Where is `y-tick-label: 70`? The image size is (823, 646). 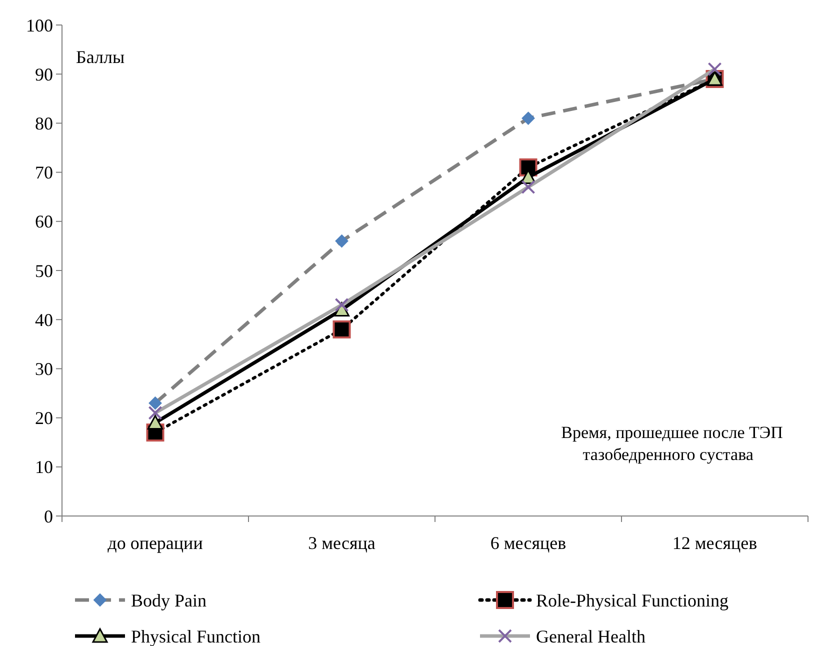 y-tick-label: 70 is located at coordinates (44, 172).